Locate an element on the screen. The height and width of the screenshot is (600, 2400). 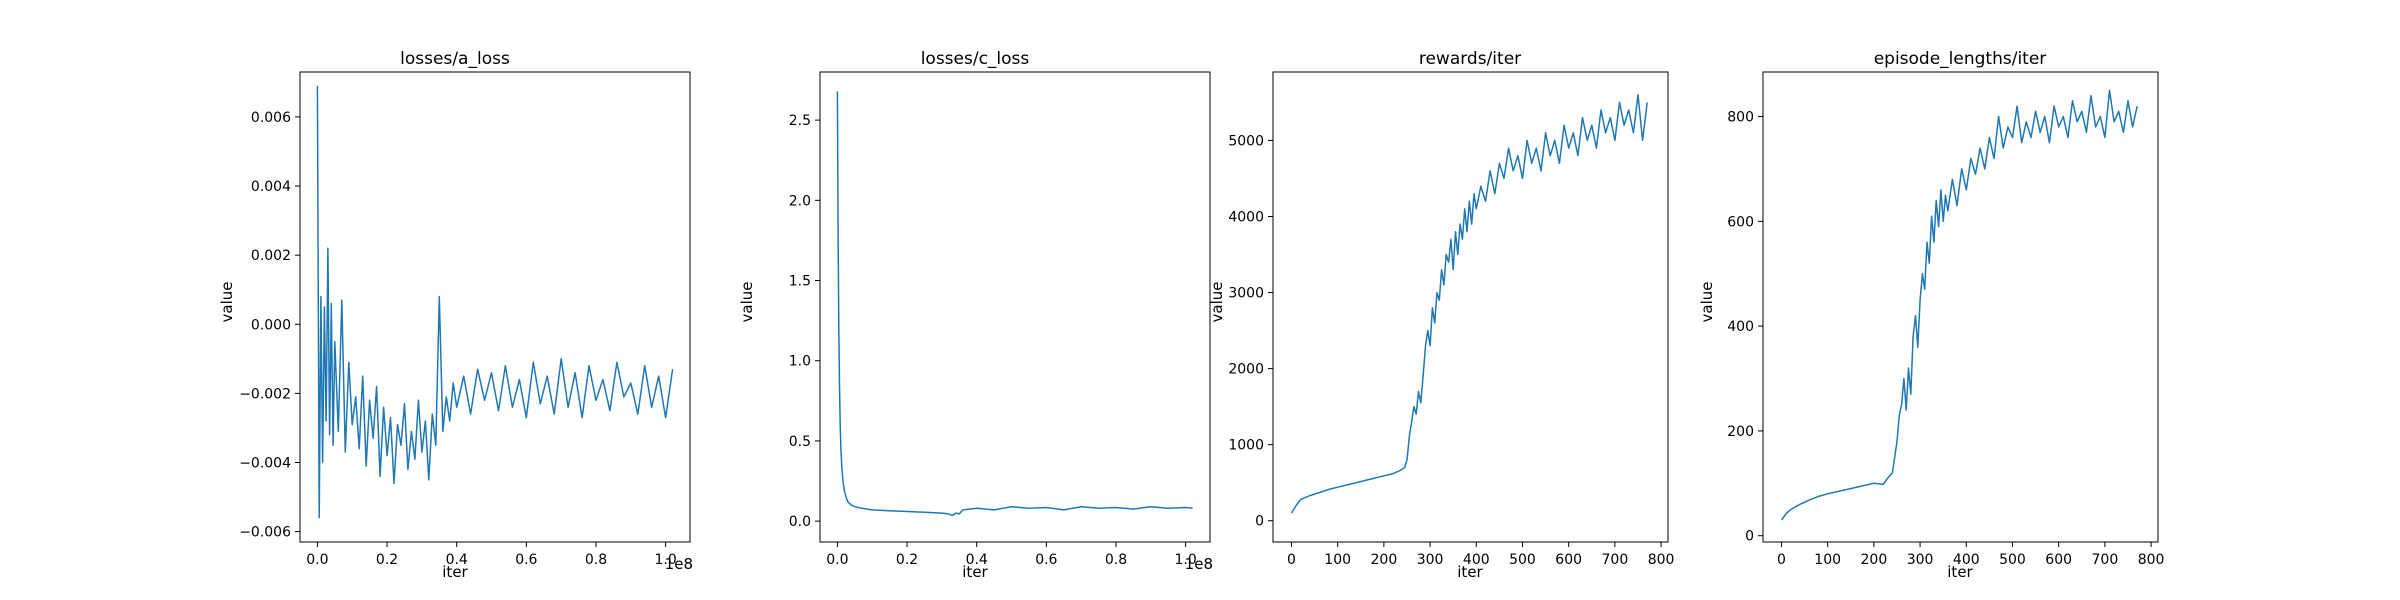
chart-title: episode_lengths/iter is located at coordinates (1960, 59).